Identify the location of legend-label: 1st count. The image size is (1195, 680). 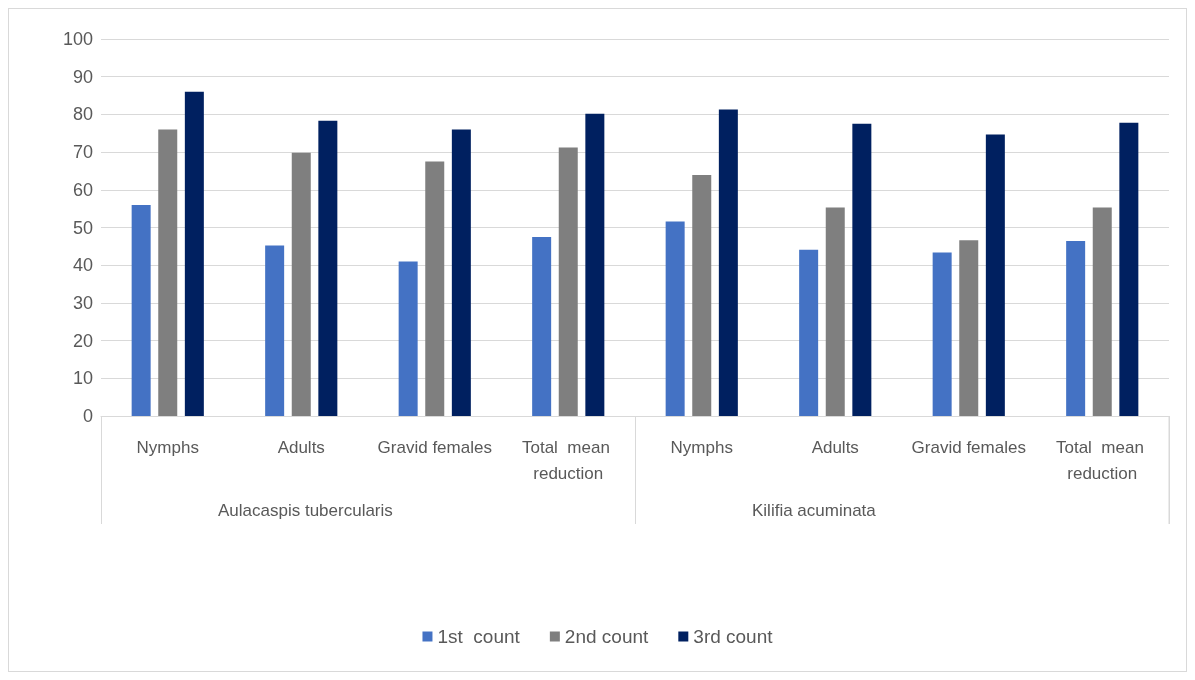
(479, 636).